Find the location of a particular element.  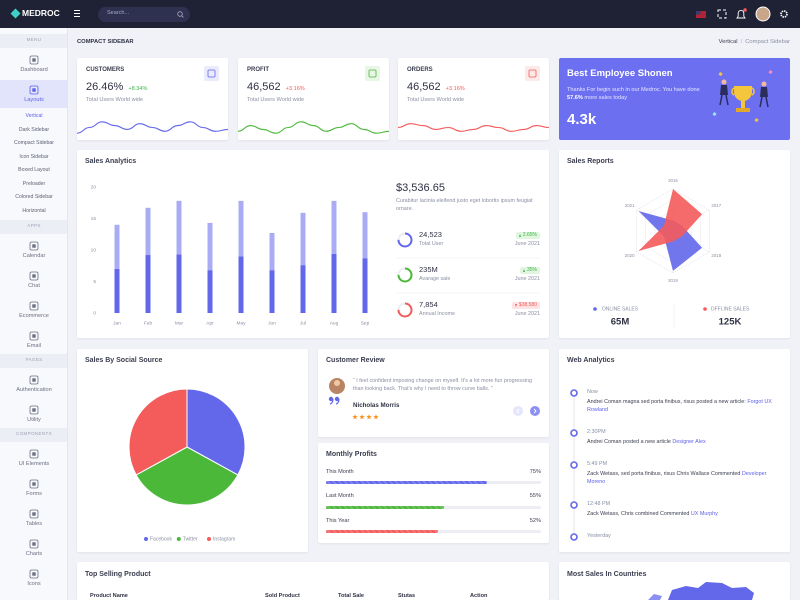

trend-value: $38,580 is located at coordinates (527, 304).